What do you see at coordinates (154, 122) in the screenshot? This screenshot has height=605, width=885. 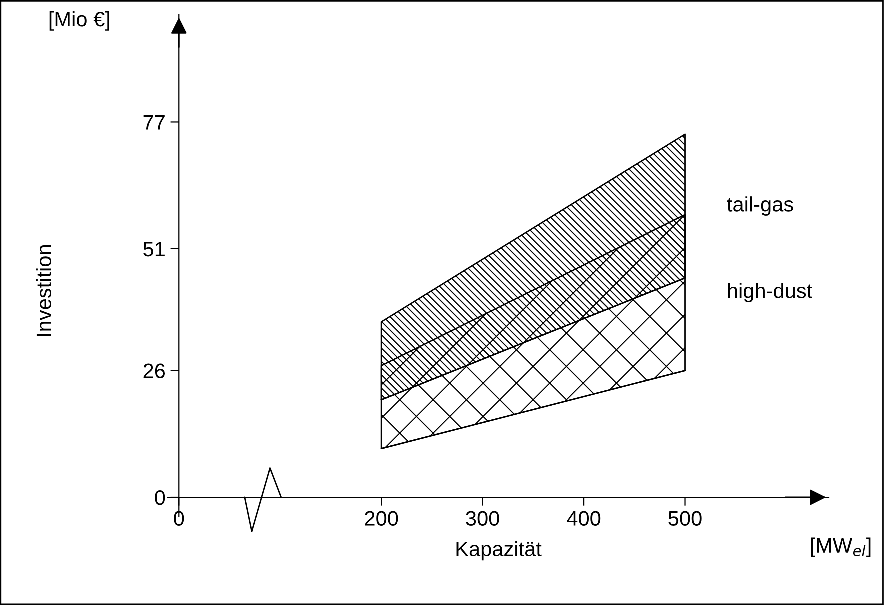 I see `y-tick-label: 77` at bounding box center [154, 122].